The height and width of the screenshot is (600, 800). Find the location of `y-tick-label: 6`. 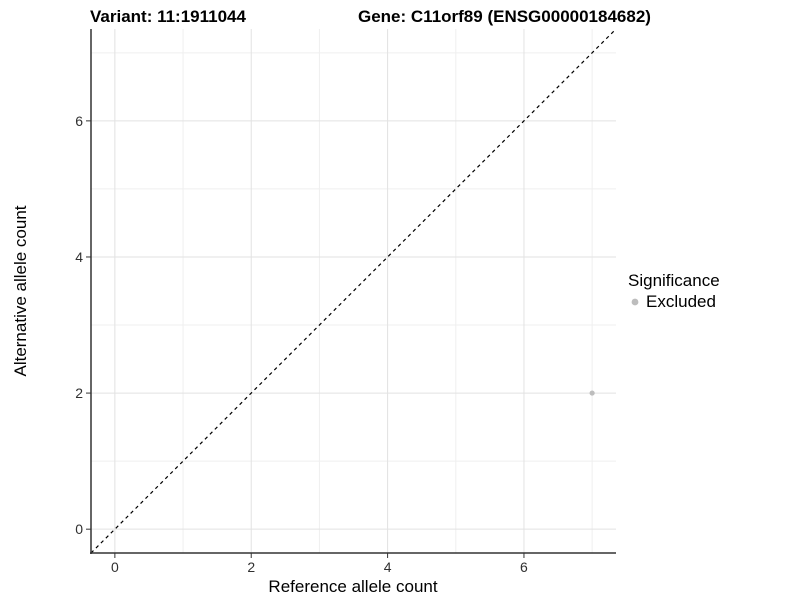

y-tick-label: 6 is located at coordinates (79, 121).